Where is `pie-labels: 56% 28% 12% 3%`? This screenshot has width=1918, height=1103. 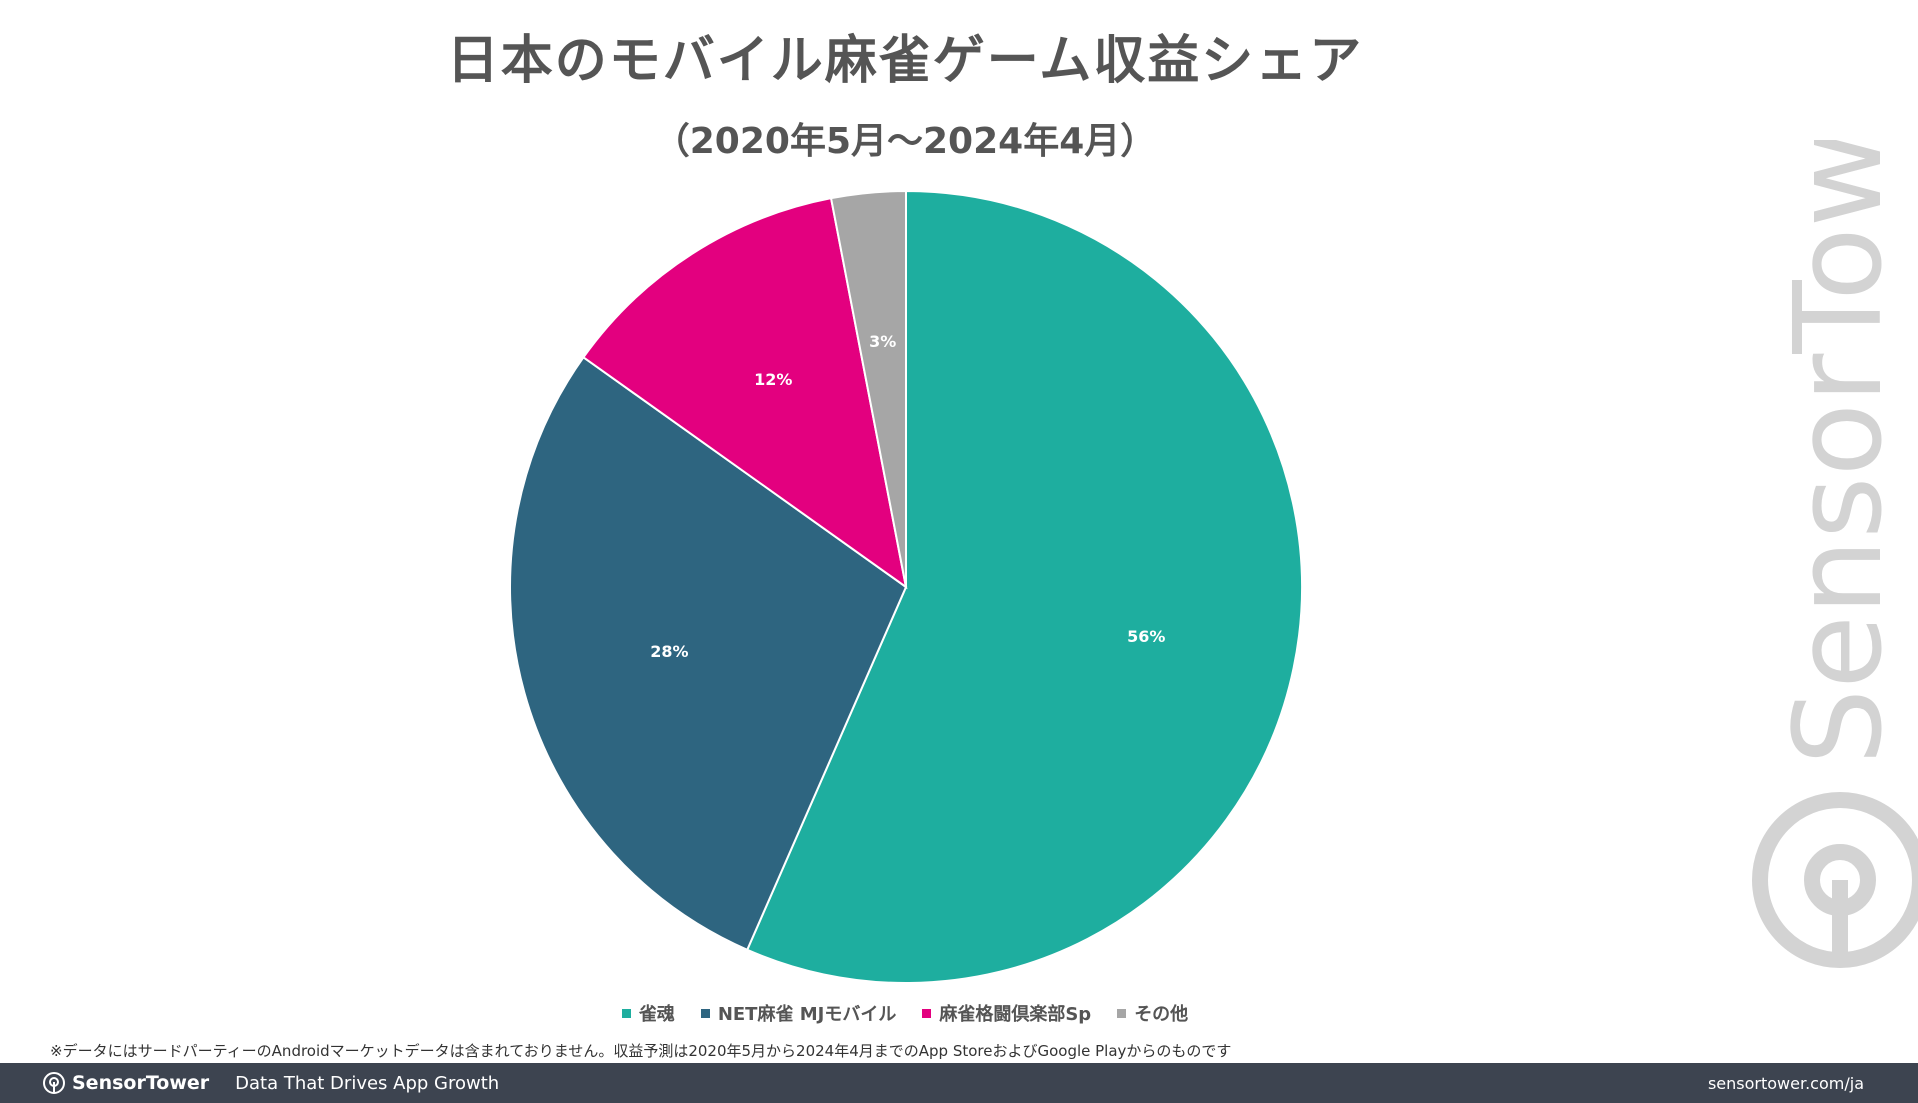 pie-labels: 56% 28% 12% 3% is located at coordinates (907, 496).